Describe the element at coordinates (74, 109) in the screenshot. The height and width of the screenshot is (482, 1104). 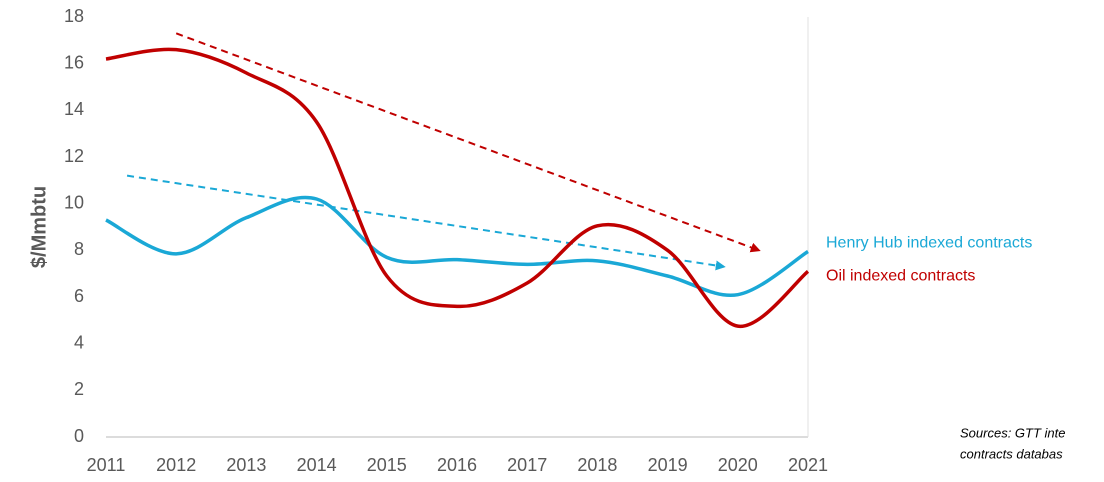
I see `y-tick-label: 14` at that location.